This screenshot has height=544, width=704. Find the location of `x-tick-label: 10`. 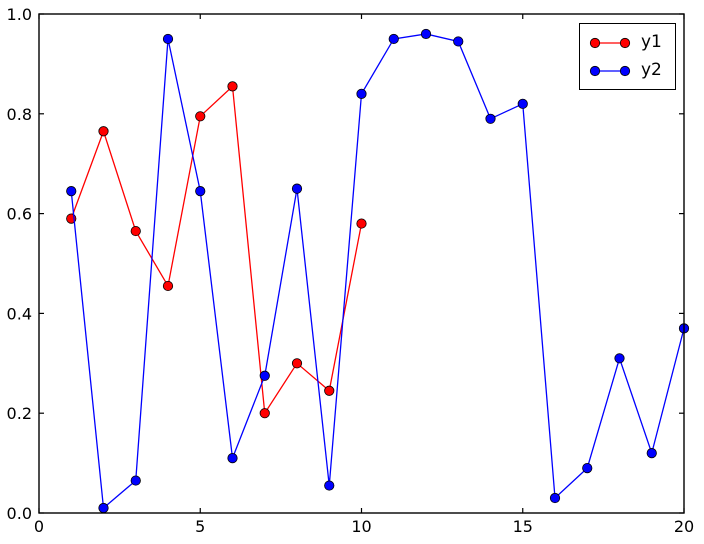

x-tick-label: 10 is located at coordinates (361, 526).